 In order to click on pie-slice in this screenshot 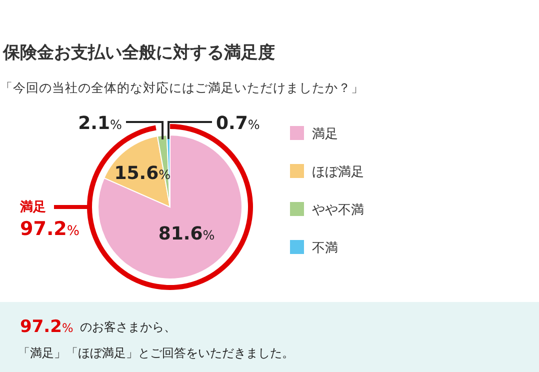, I will do `click(170, 207)`.